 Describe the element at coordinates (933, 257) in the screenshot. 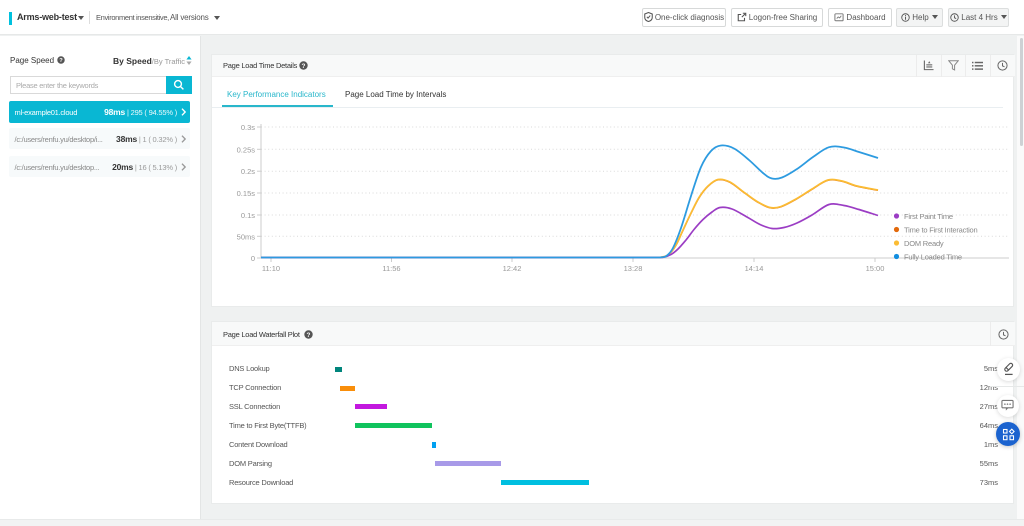

I see `svg-text: Fully Loaded Time` at that location.